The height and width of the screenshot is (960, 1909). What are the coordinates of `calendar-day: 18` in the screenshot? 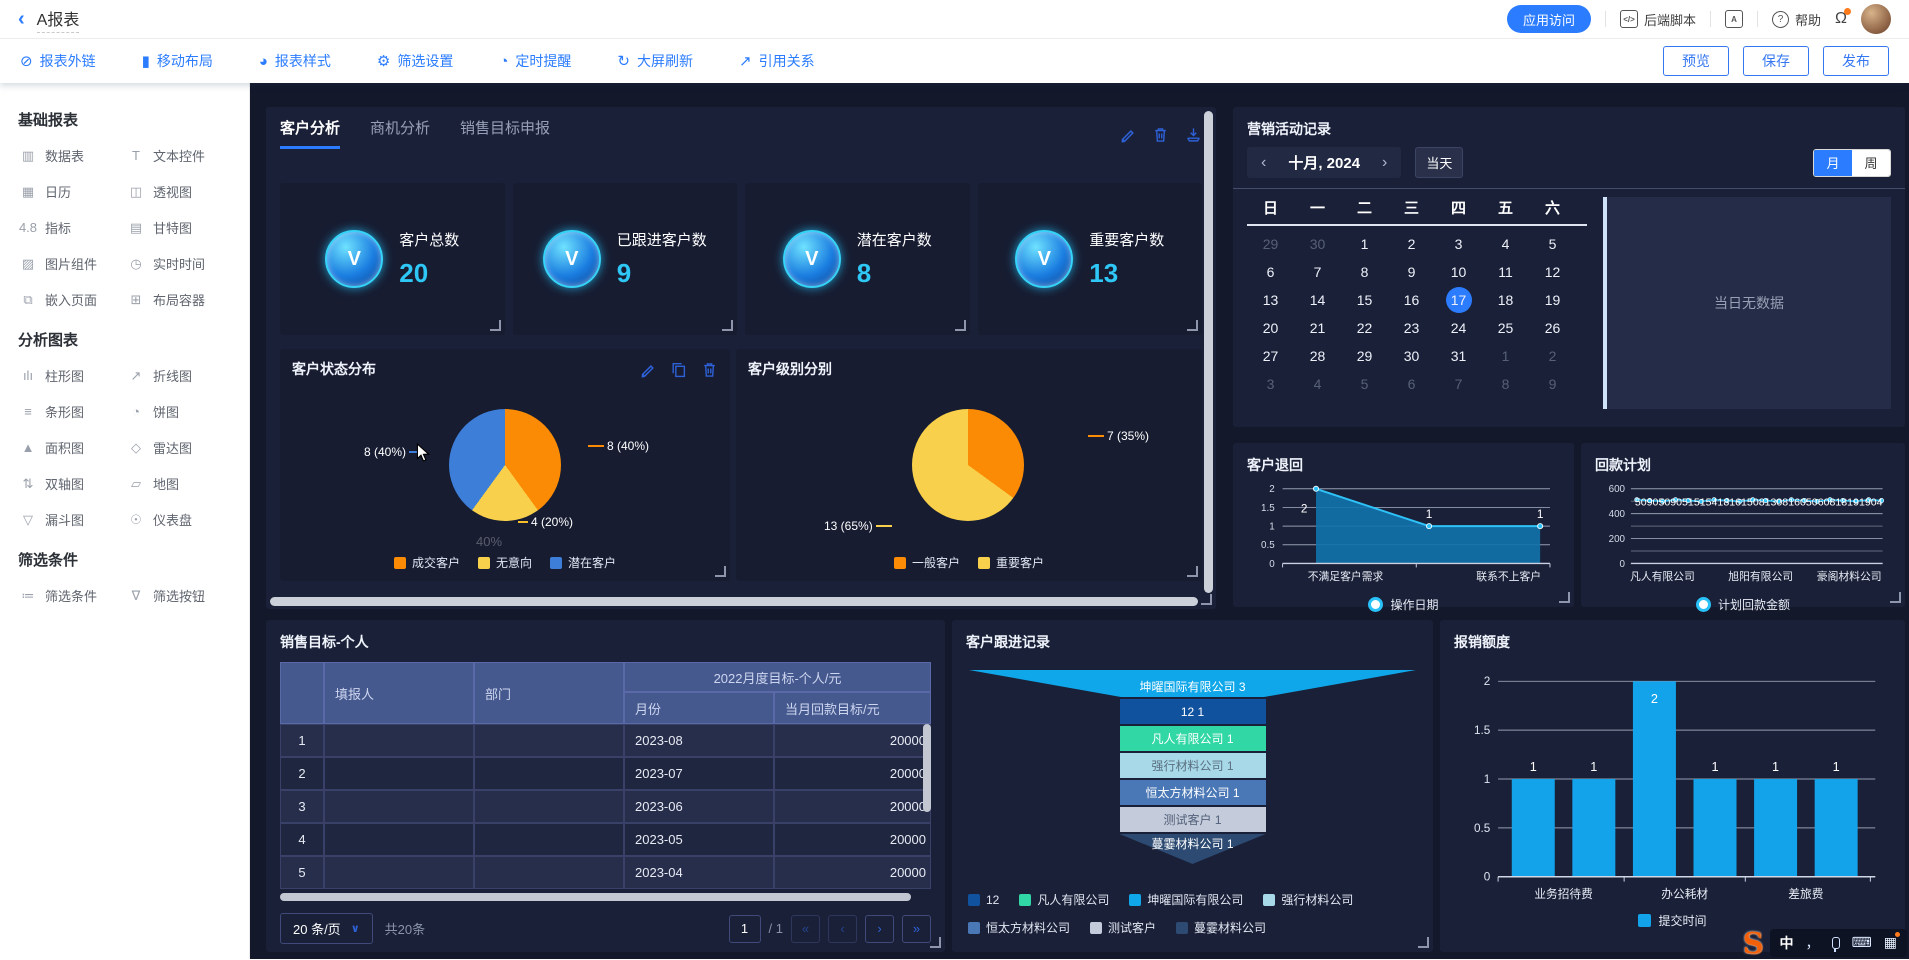 It's located at (1505, 300).